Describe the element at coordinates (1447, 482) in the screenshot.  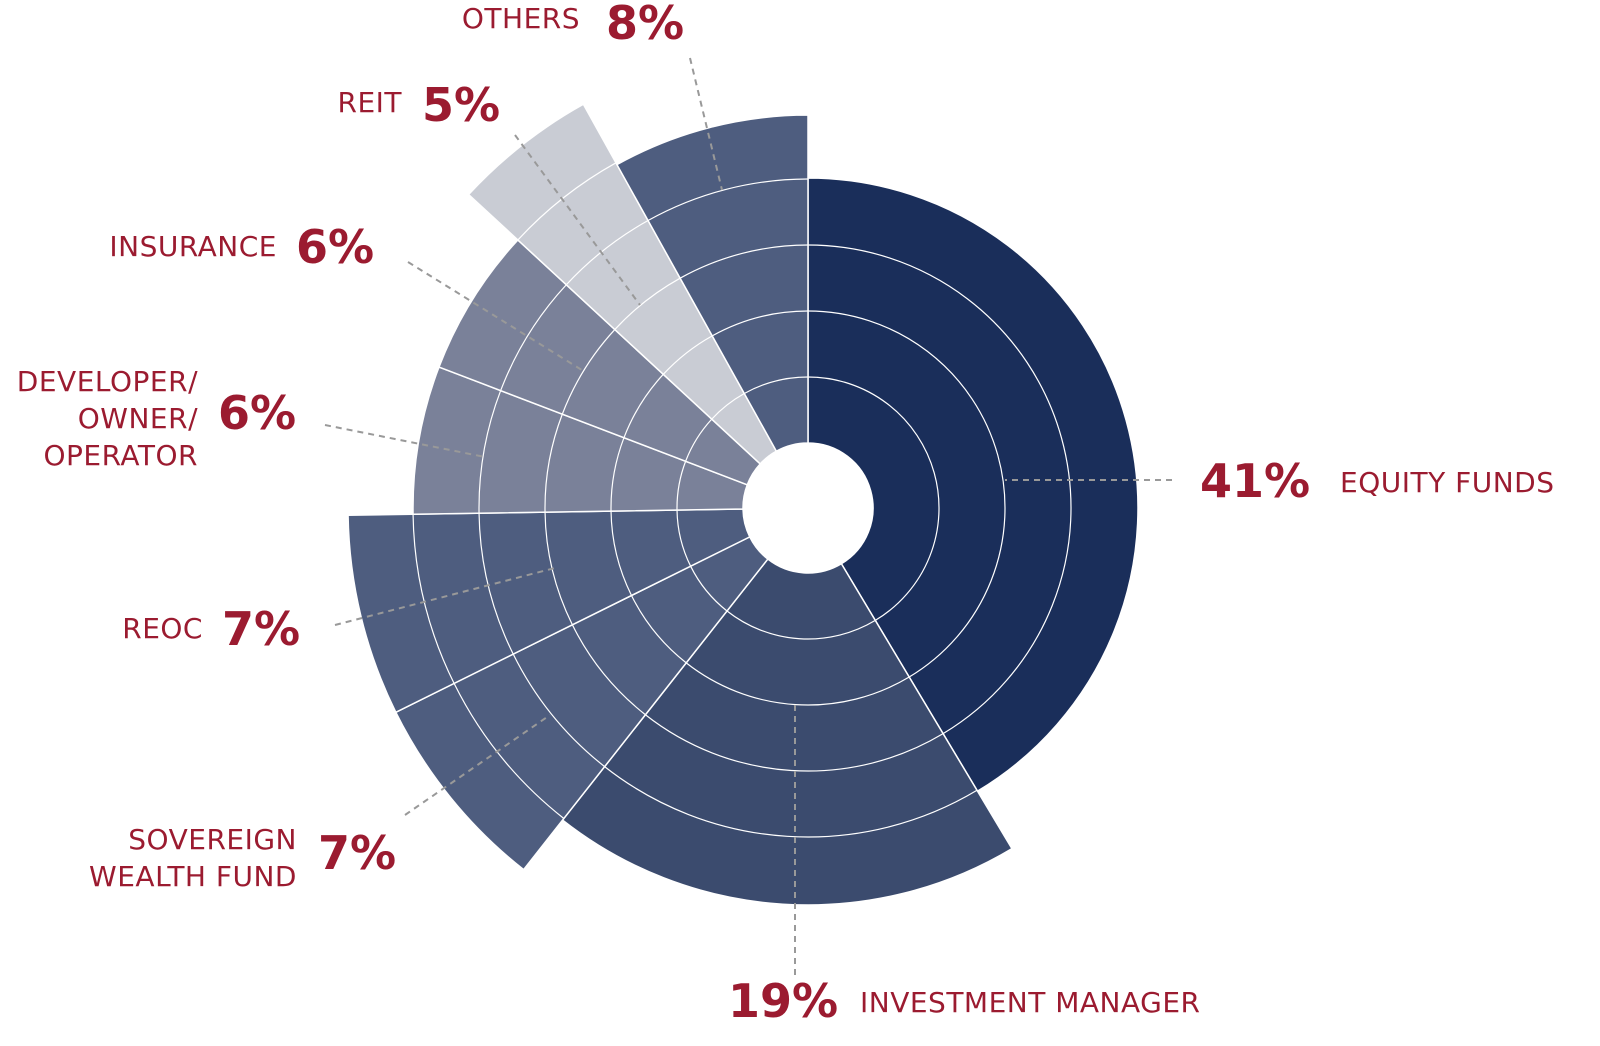
I see `category-label: EQUITY FUNDS` at that location.